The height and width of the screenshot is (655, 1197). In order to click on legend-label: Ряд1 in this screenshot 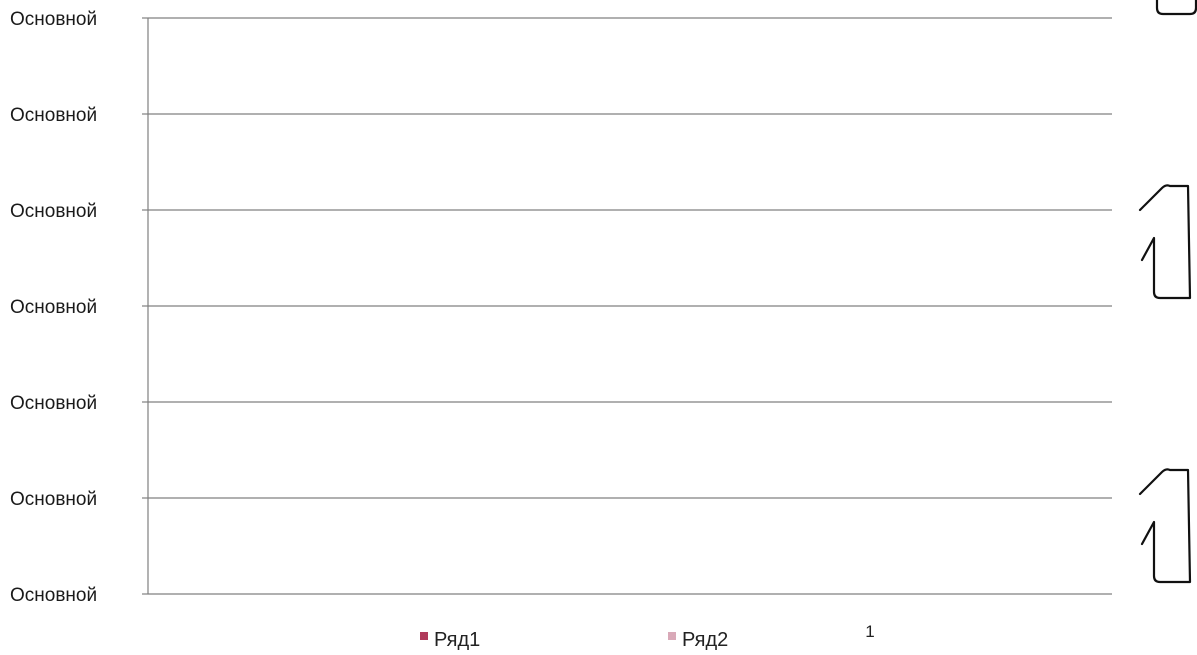, I will do `click(457, 640)`.